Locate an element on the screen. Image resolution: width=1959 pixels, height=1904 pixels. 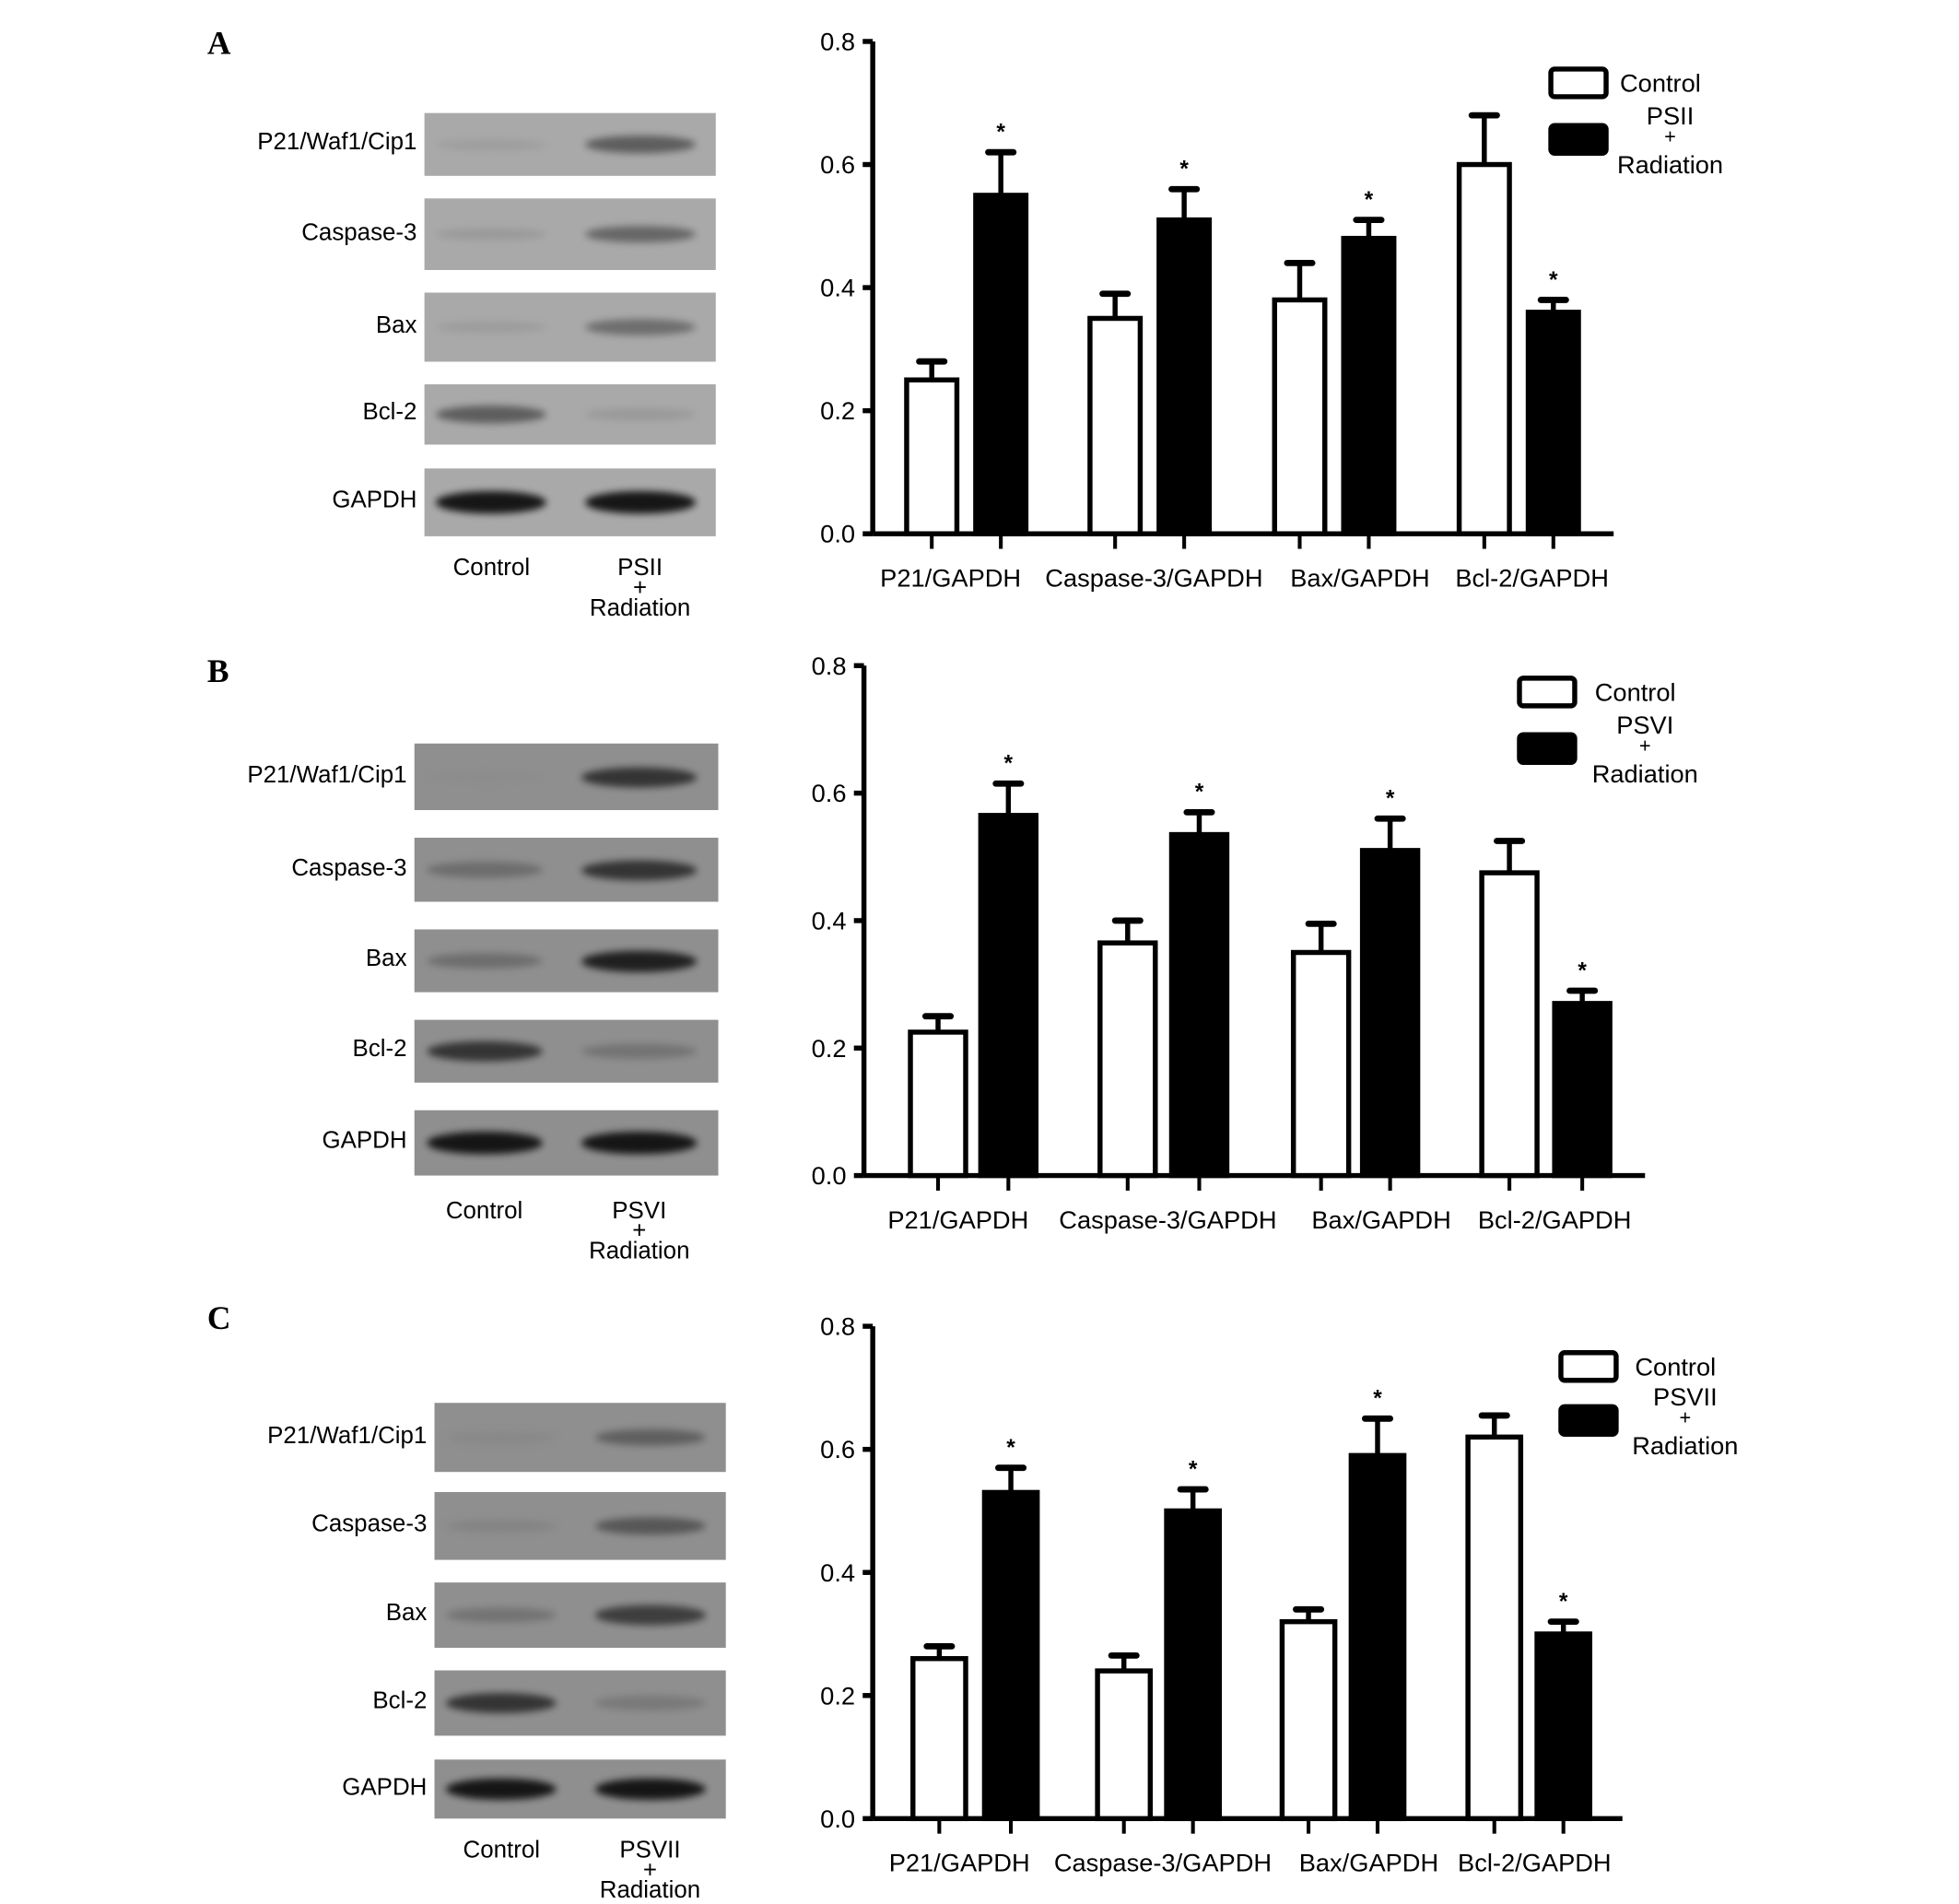
panel-label: C is located at coordinates (218, 1318).